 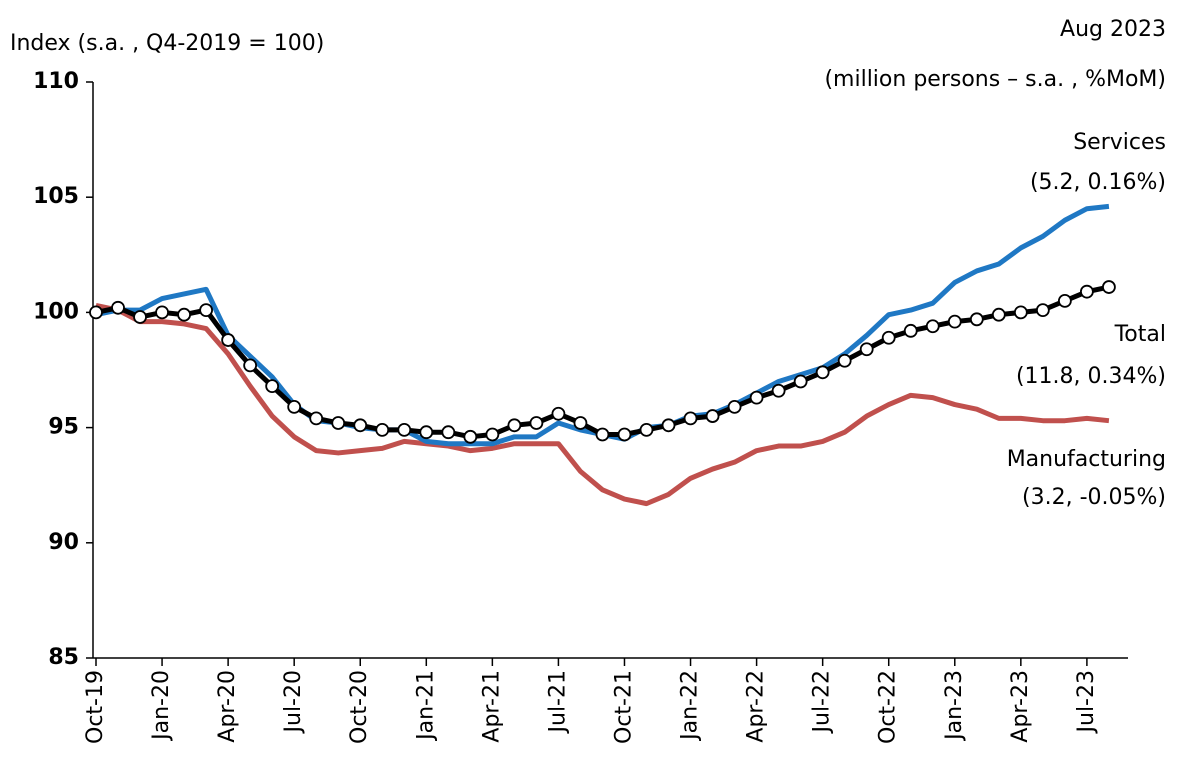 What do you see at coordinates (690, 706) in the screenshot?
I see `x-tick-label: Jan-22` at bounding box center [690, 706].